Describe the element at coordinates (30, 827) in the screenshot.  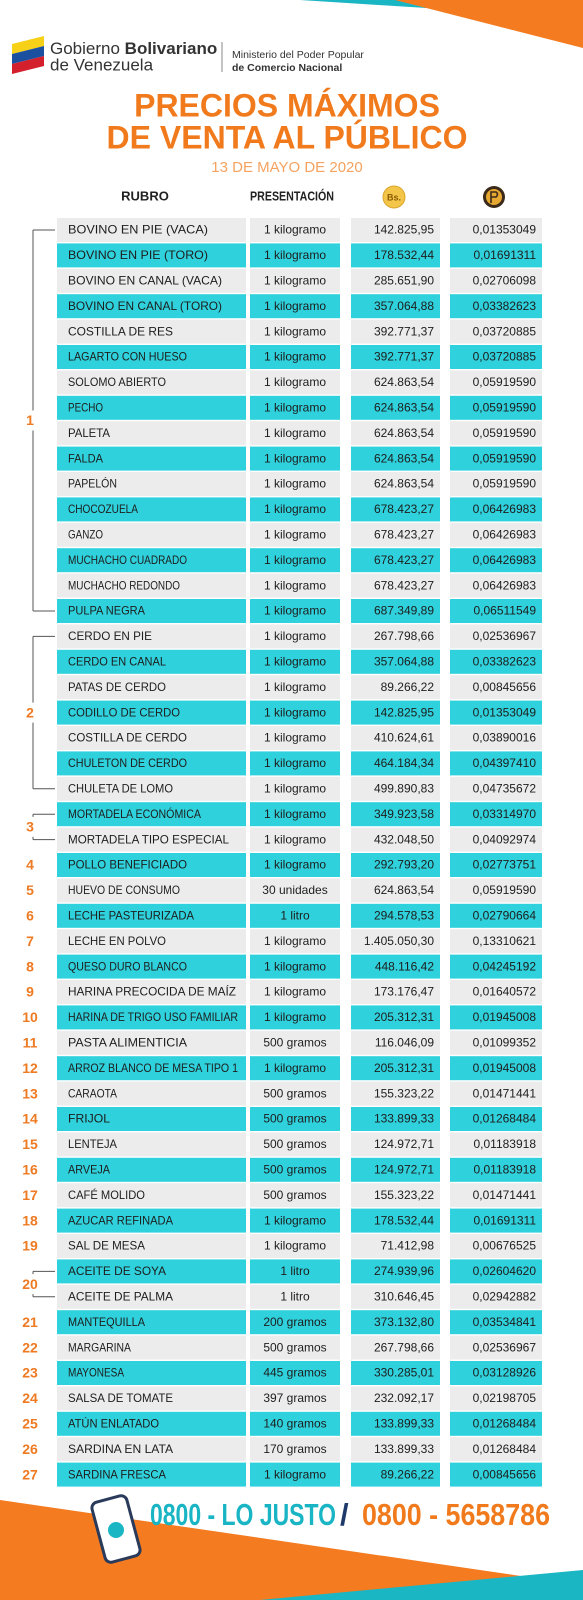
I see `group-number: 3` at that location.